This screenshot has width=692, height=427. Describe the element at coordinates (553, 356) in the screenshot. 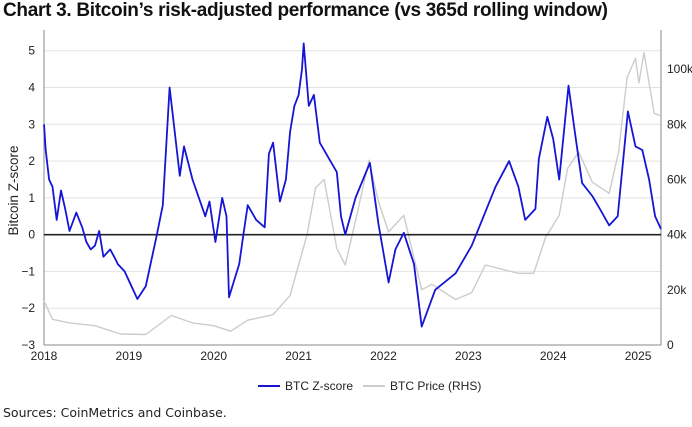

I see `x-tick-label: 2024` at that location.